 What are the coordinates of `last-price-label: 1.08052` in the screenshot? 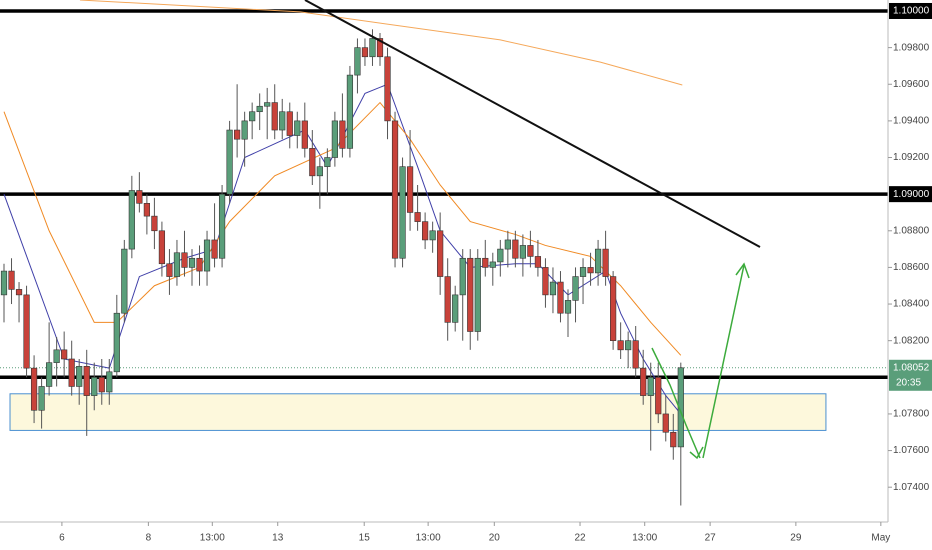 It's located at (911, 367).